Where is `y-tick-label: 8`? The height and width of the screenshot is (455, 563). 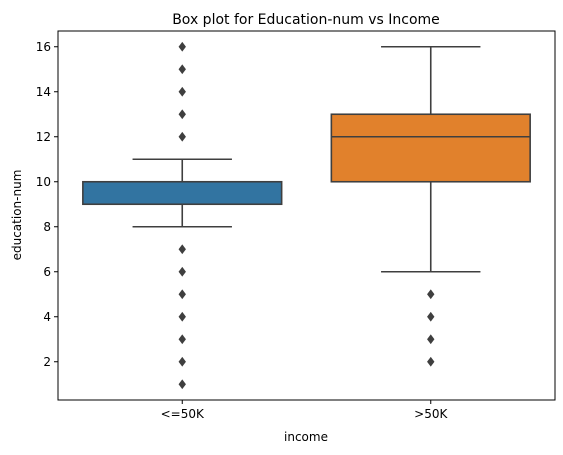
y-tick-label: 8 is located at coordinates (47, 227).